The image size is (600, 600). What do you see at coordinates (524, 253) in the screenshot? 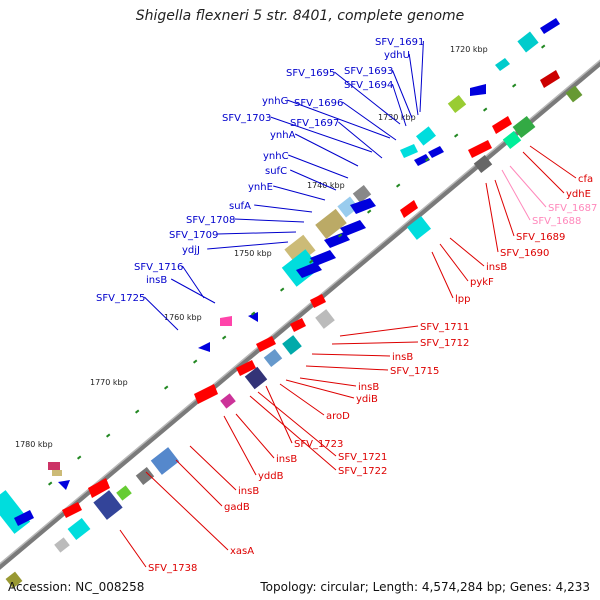
I see `gene-label: SFV_1690` at bounding box center [524, 253].